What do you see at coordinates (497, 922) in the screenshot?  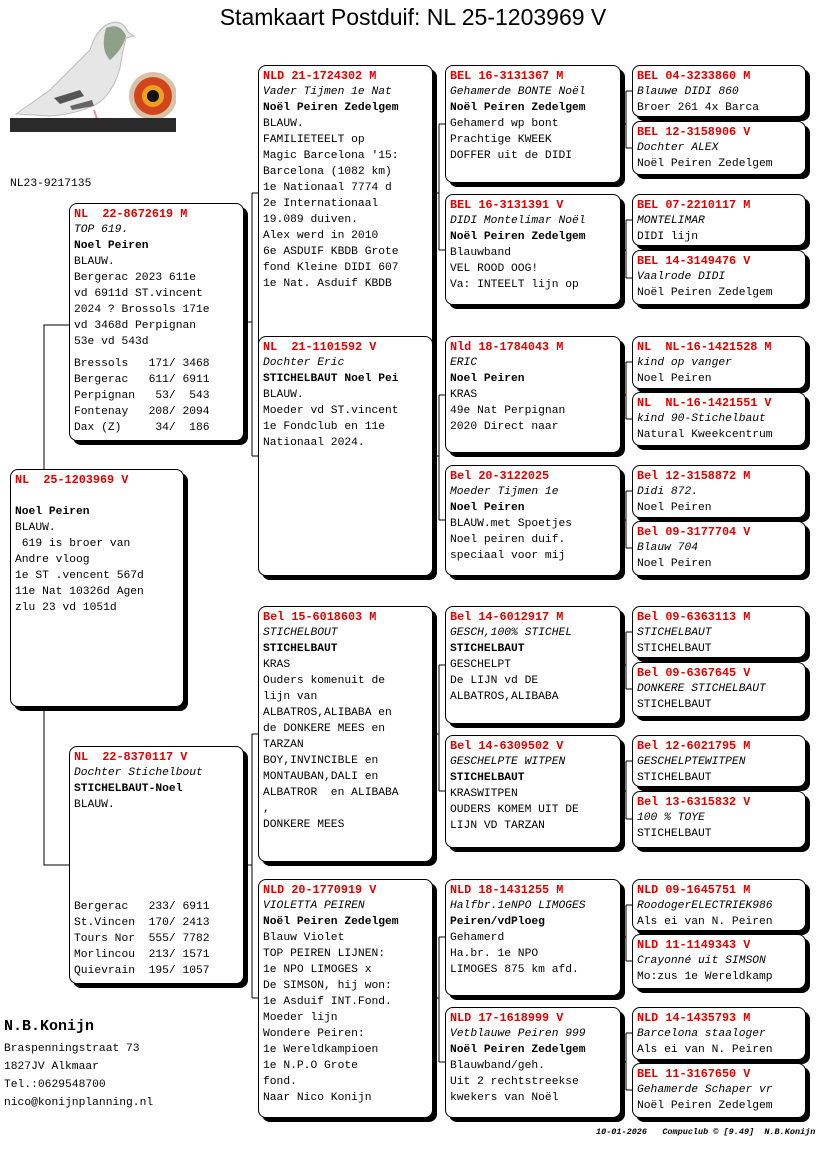 I see `owner-name: Peiren/vdPloeg` at bounding box center [497, 922].